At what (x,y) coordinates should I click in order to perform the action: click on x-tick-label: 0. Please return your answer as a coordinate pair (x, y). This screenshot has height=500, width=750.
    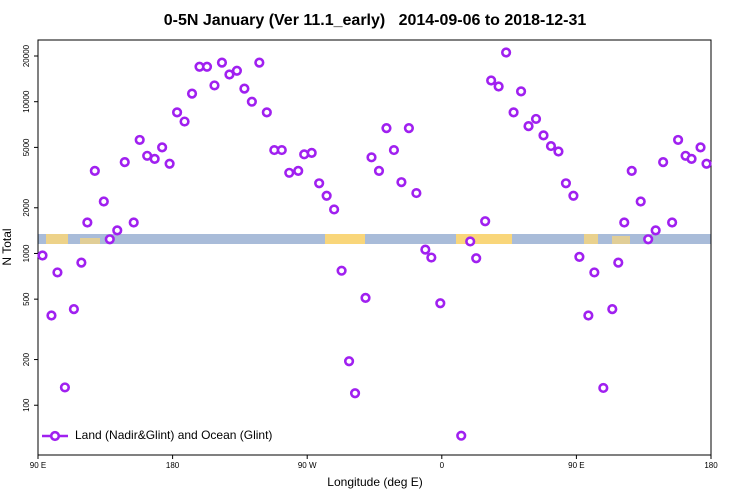
    Looking at the image, I should click on (442, 465).